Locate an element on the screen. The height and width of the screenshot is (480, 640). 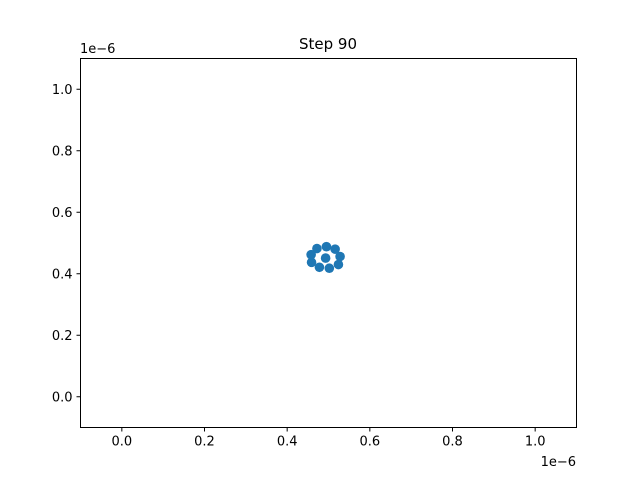
x-offset-label: 1e−6 is located at coordinates (558, 462).